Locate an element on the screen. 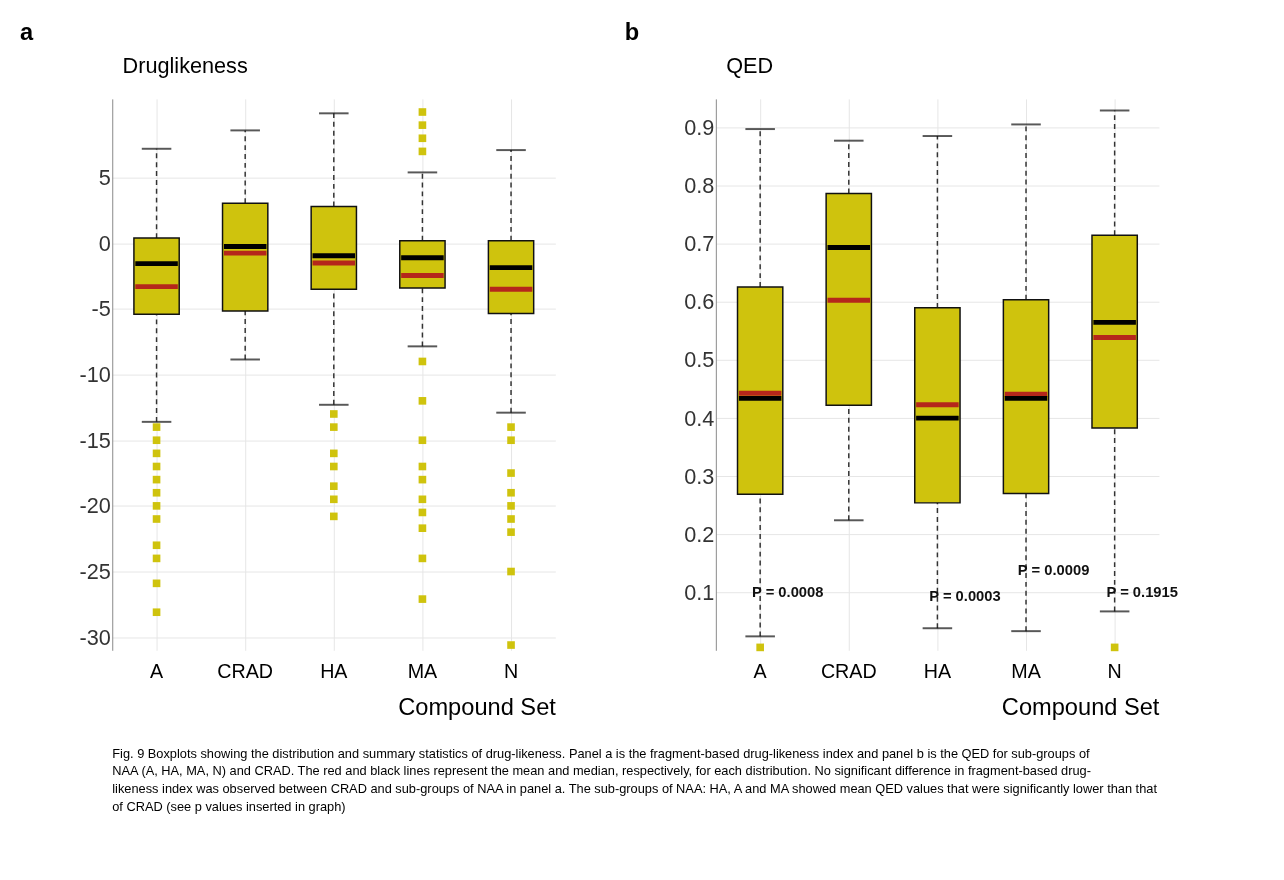 The image size is (1284, 880). y-tick-label: 0.2 is located at coordinates (699, 534).